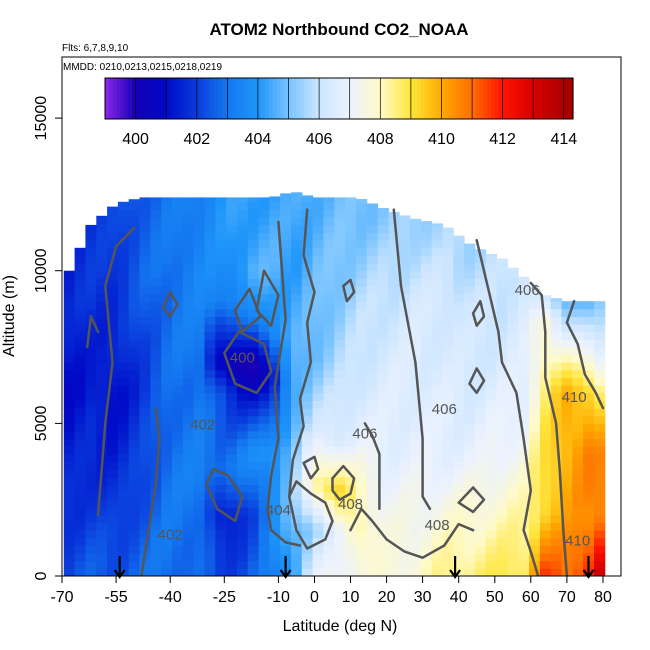  What do you see at coordinates (196, 139) in the screenshot?
I see `colorbar-tick-label: 402` at bounding box center [196, 139].